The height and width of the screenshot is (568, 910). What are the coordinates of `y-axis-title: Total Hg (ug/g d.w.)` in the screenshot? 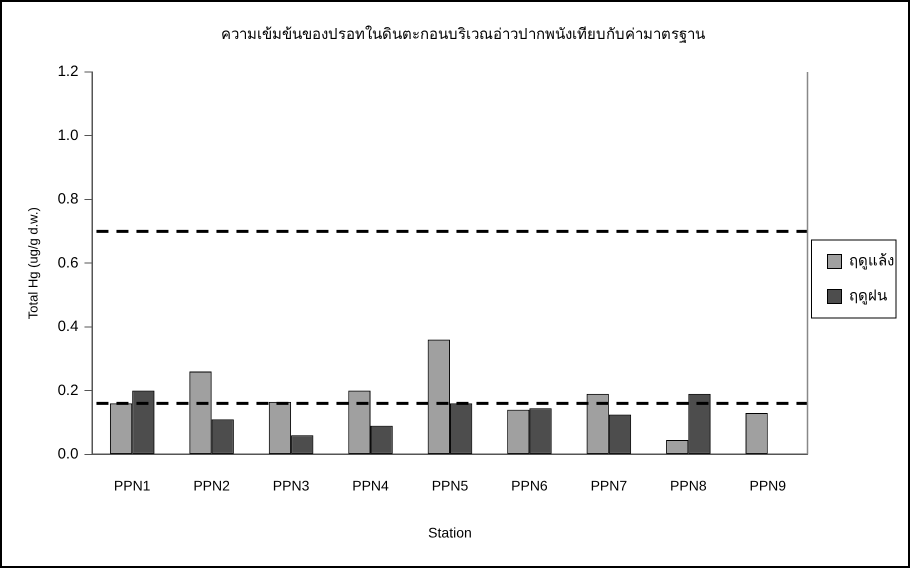 It's located at (32, 263).